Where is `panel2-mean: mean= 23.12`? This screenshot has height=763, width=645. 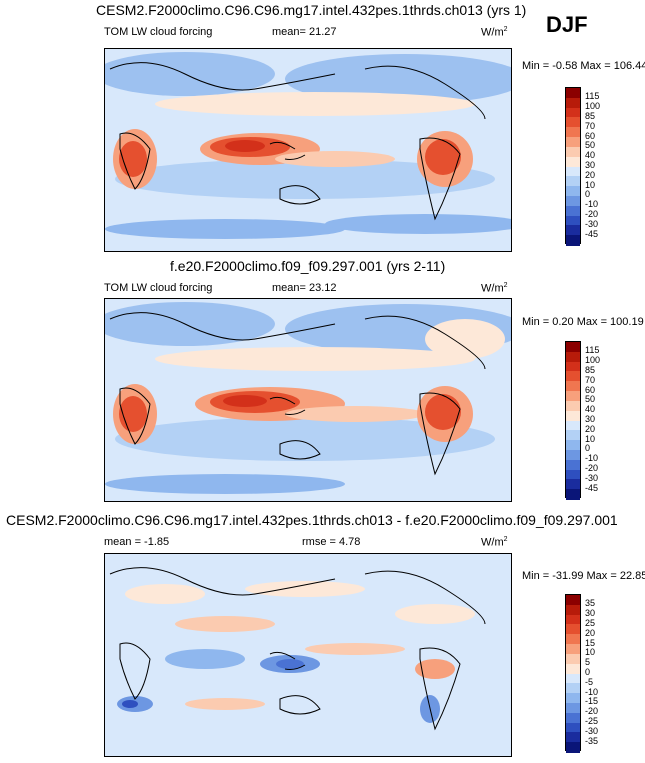 panel2-mean: mean= 23.12 is located at coordinates (304, 288).